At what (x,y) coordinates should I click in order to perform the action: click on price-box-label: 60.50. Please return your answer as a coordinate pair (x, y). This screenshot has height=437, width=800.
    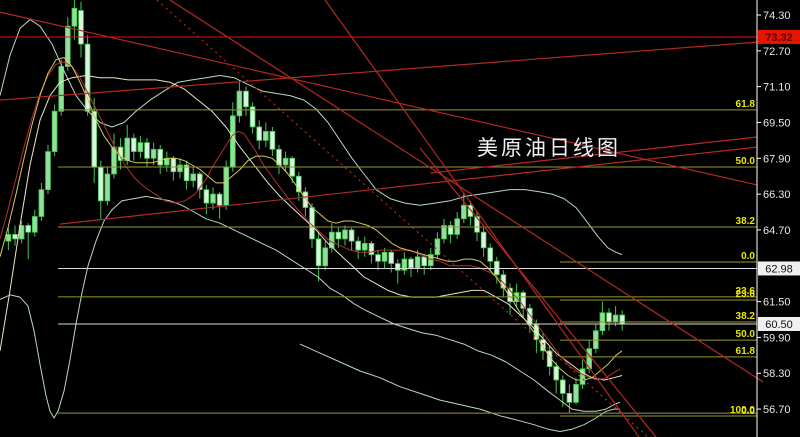
    Looking at the image, I should click on (779, 325).